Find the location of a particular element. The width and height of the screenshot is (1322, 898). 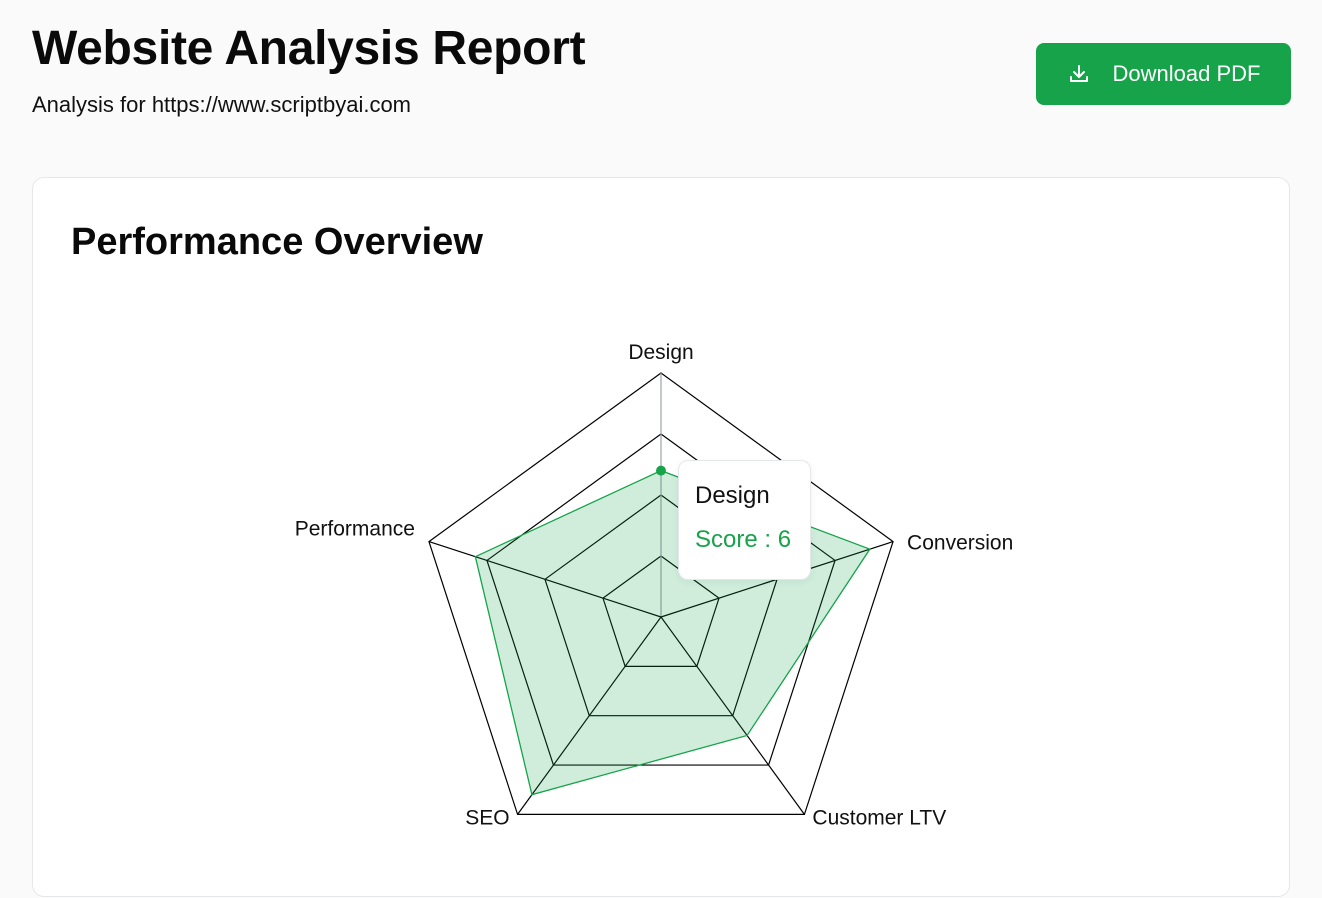

page-subtitle: Analysis for https://www.scriptbyai.com is located at coordinates (222, 104).